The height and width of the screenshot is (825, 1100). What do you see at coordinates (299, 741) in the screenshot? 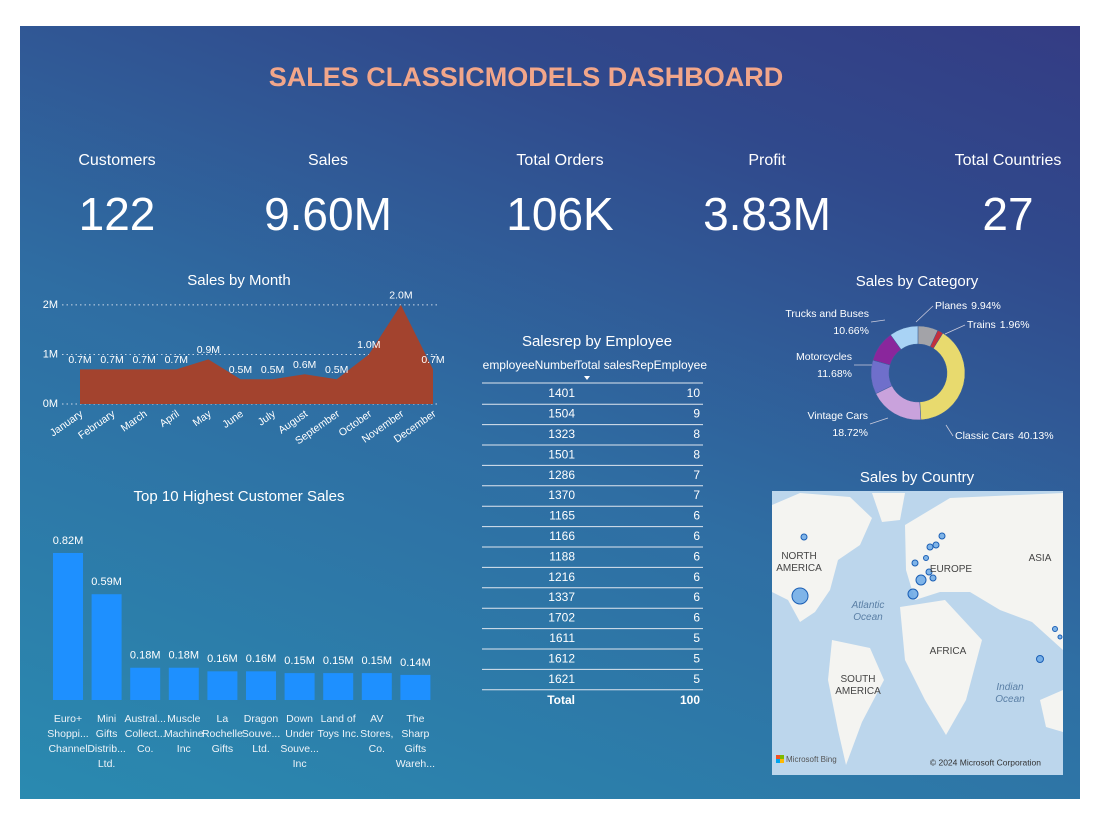
I see `x-tick-label: Down Under Souve... Inc` at bounding box center [299, 741].